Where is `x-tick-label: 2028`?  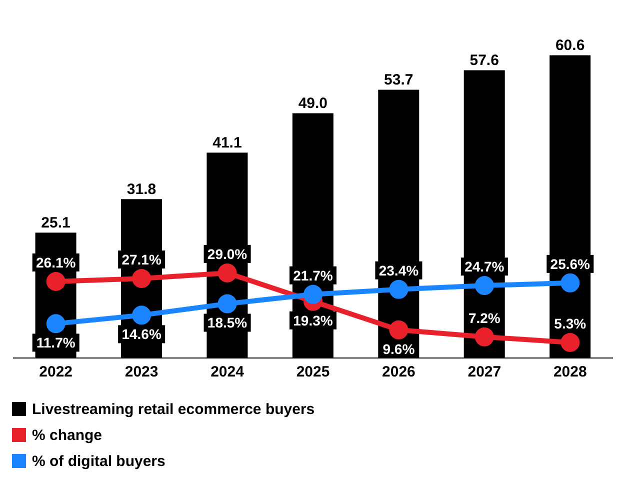 x-tick-label: 2028 is located at coordinates (570, 372).